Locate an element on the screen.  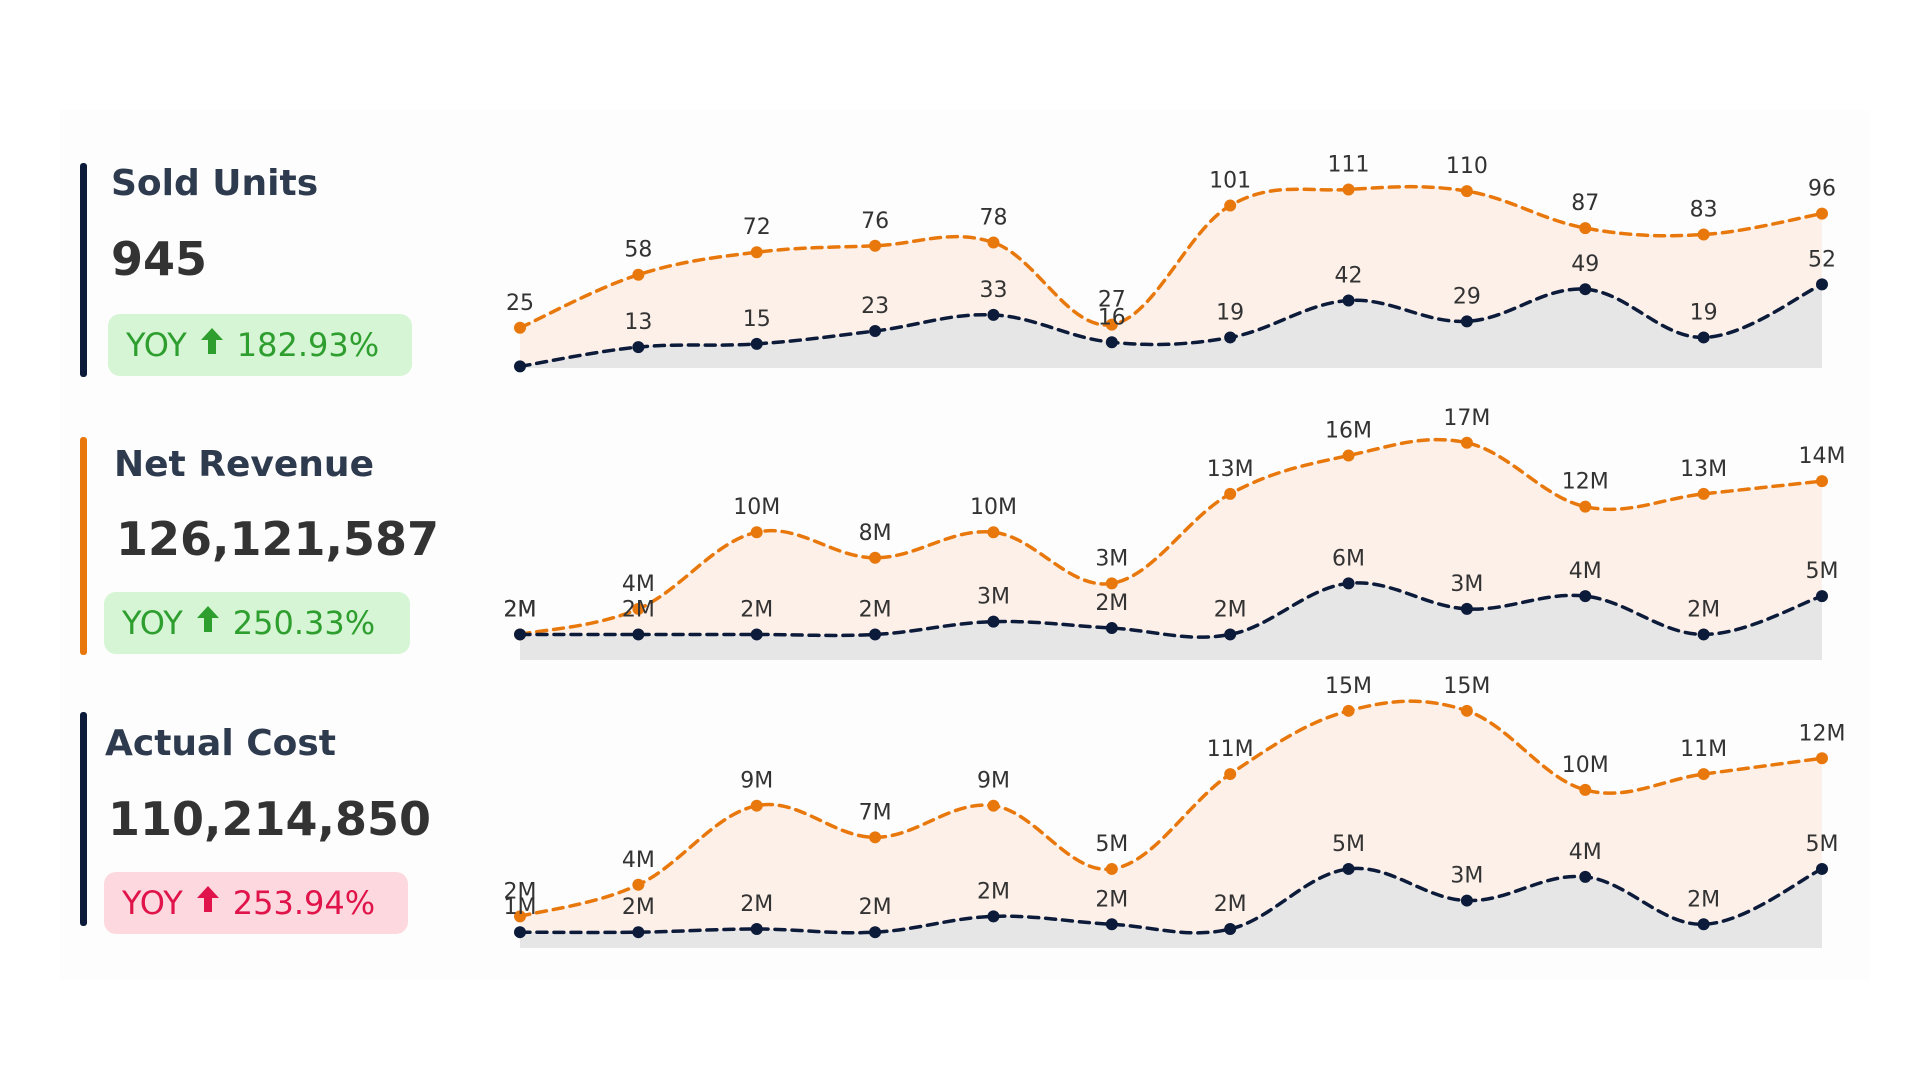
yoy-value: 182.93% is located at coordinates (308, 345).